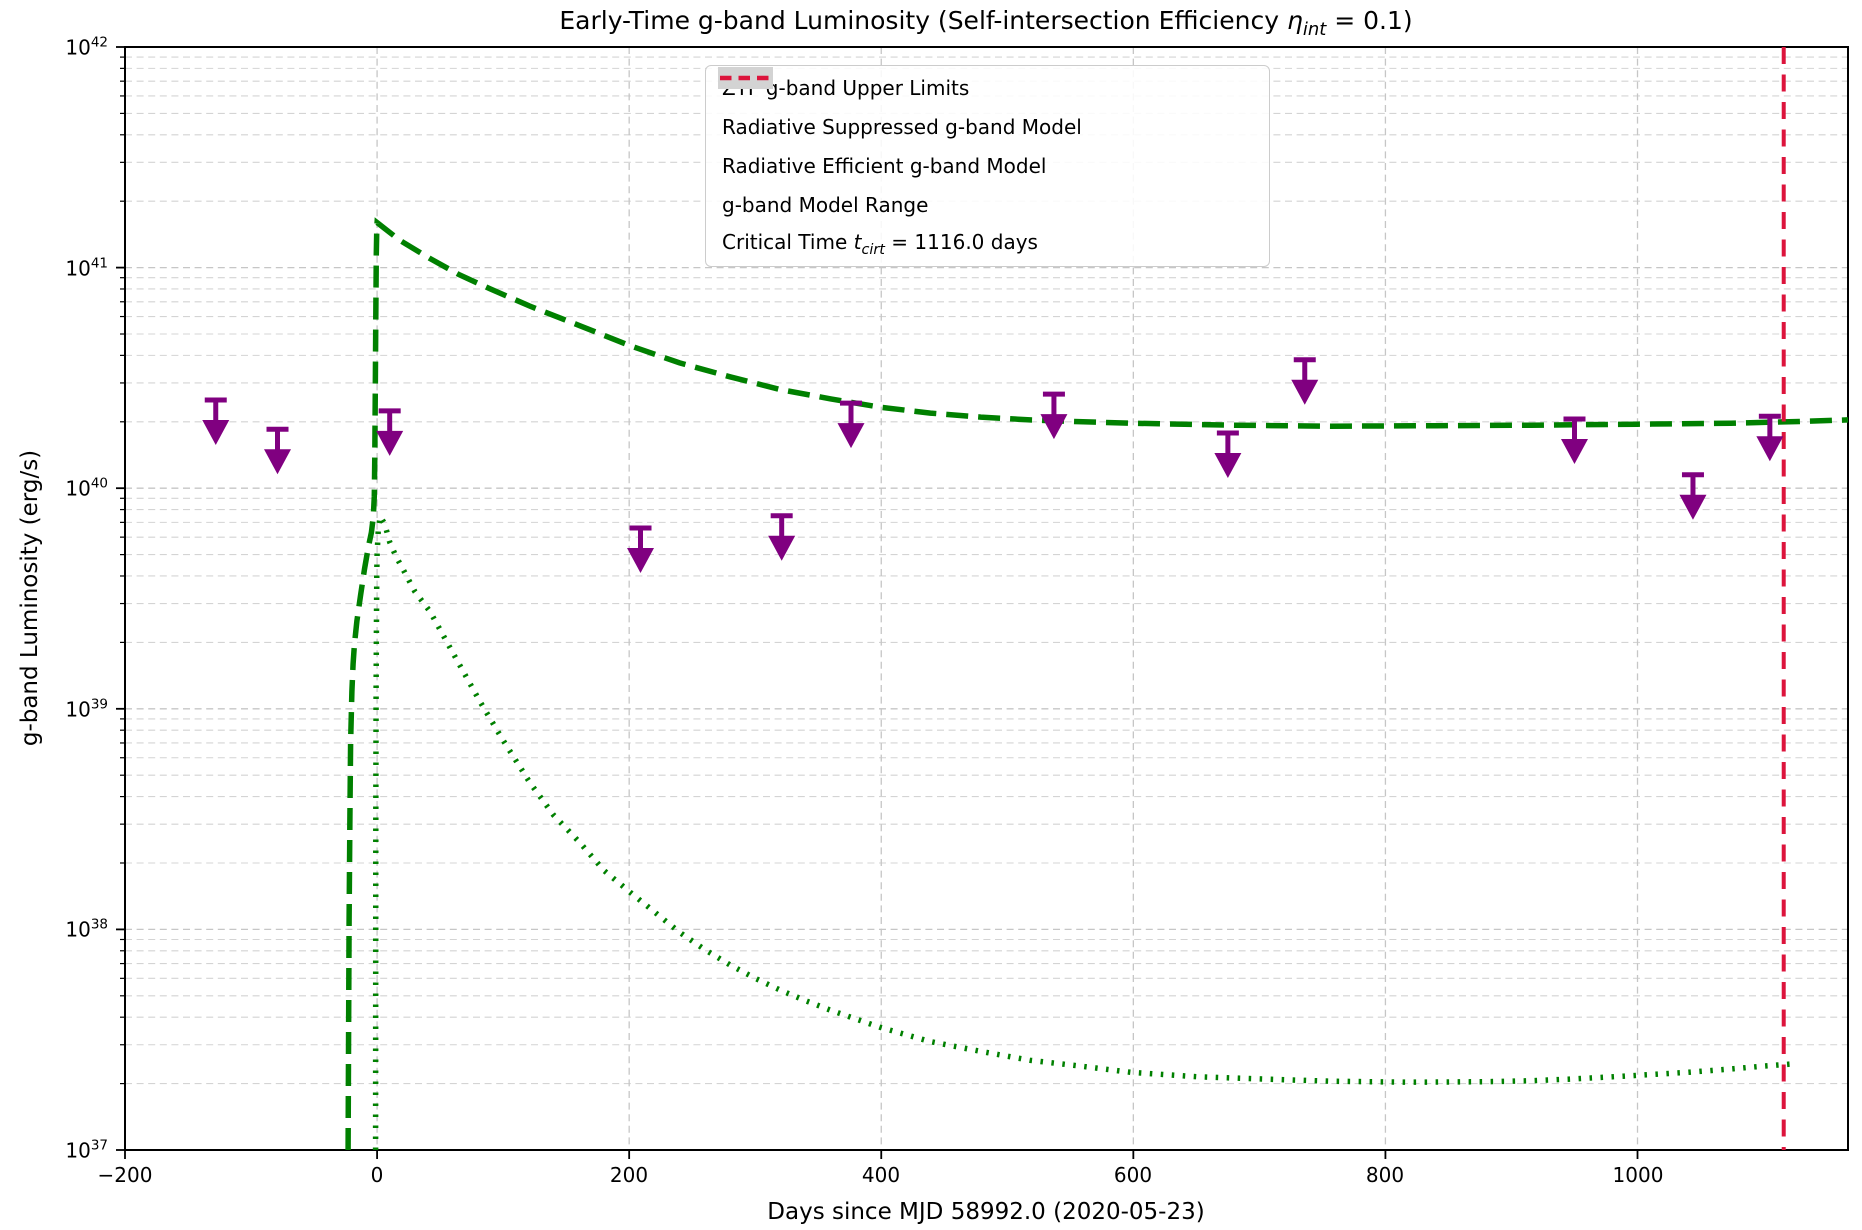  What do you see at coordinates (993, 465) in the screenshot?
I see `upper-limit-arrows` at bounding box center [993, 465].